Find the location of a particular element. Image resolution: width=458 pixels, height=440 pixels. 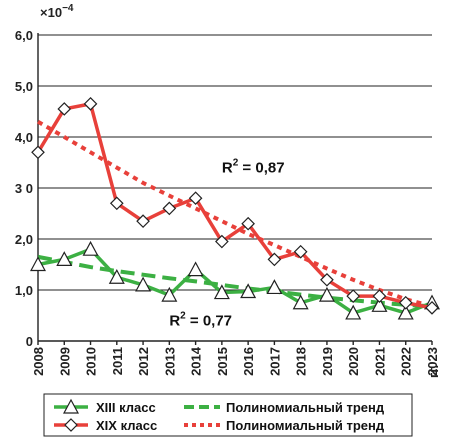

legend-item-1: Полиномиальный тренд is located at coordinates (284, 407).